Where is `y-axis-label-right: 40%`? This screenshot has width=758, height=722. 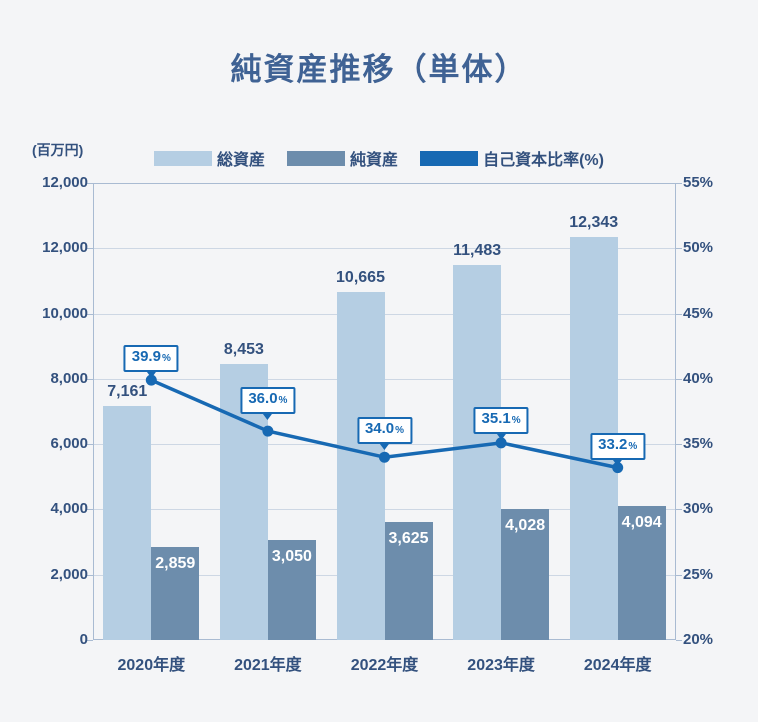 y-axis-label-right: 40% is located at coordinates (698, 378).